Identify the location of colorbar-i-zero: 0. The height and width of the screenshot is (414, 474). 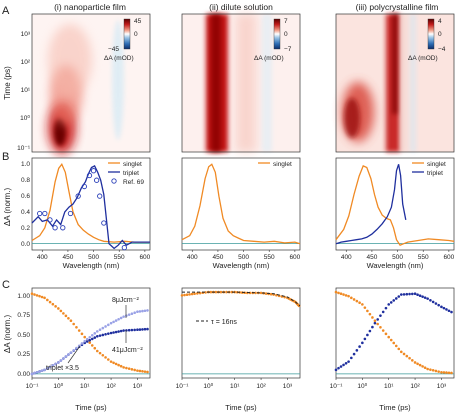
(136, 34).